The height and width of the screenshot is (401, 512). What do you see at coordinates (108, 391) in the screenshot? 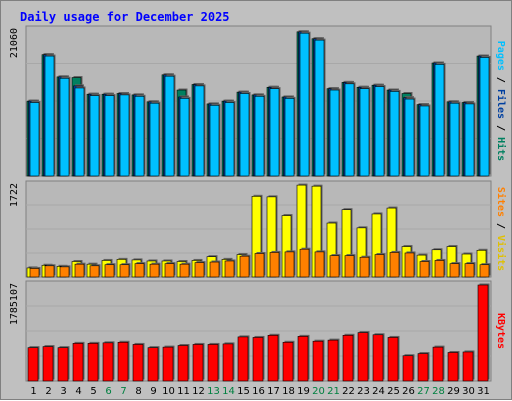
I see `x-tick-label: 6` at bounding box center [108, 391].